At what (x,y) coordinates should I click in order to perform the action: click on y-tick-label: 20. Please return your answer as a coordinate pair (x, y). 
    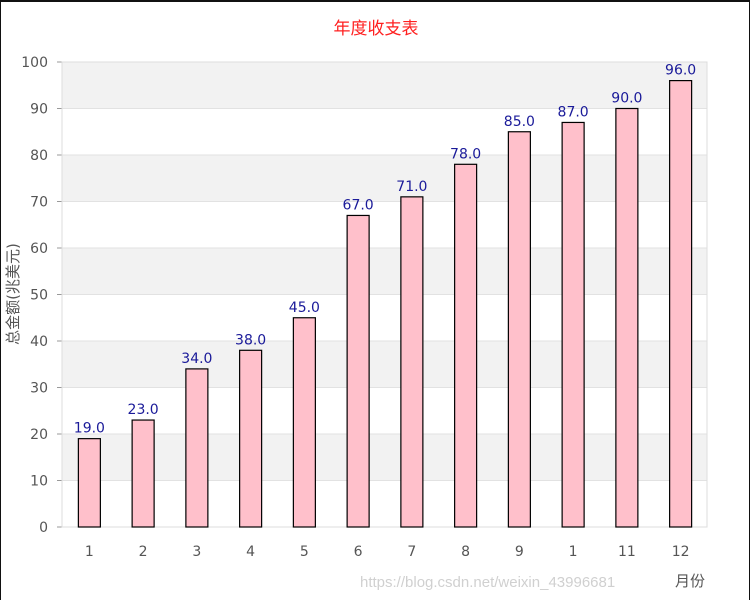
    Looking at the image, I should click on (39, 435).